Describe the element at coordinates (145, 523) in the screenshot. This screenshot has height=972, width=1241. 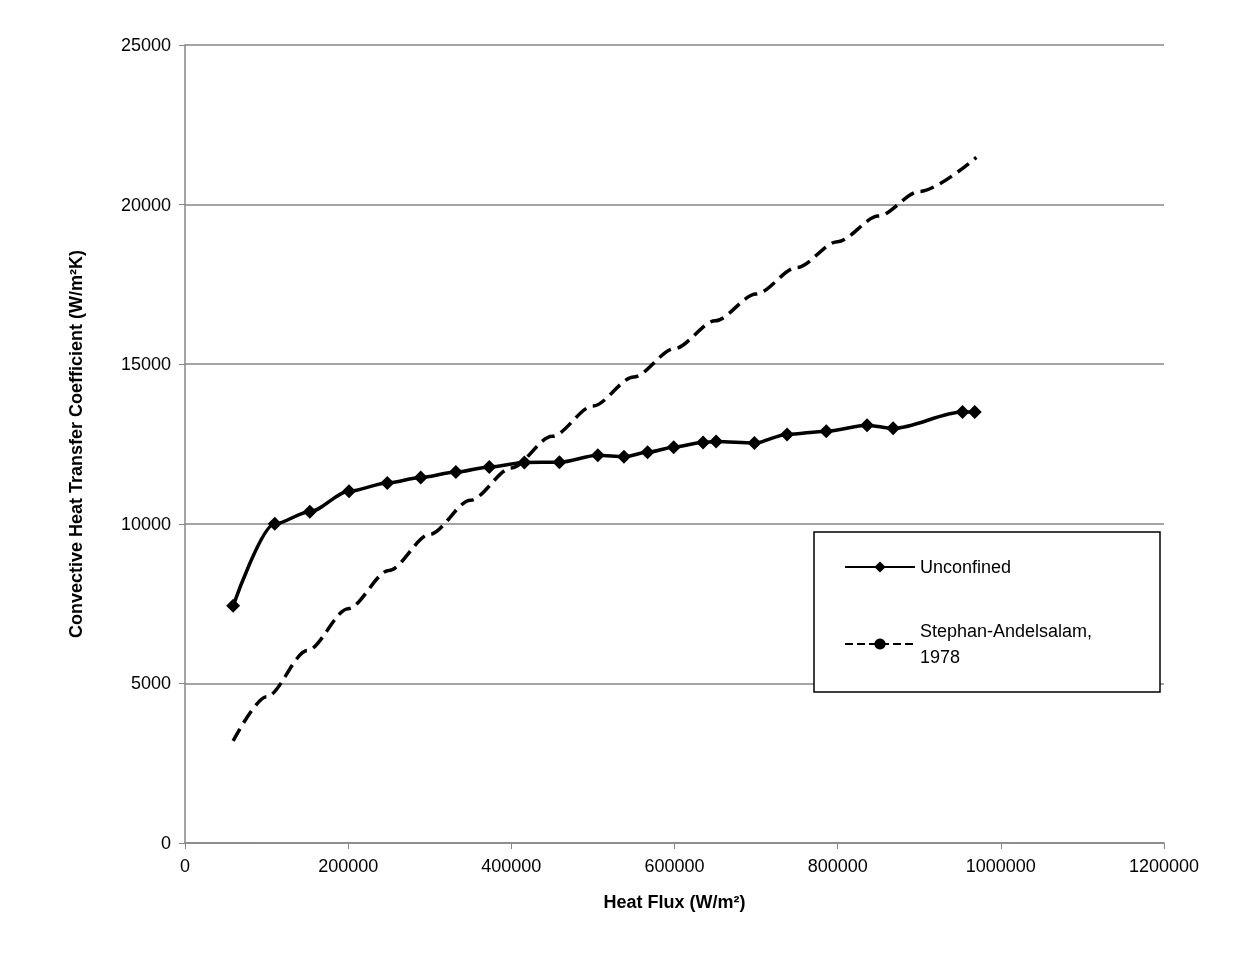
I see `y-tick-label: 10000` at that location.